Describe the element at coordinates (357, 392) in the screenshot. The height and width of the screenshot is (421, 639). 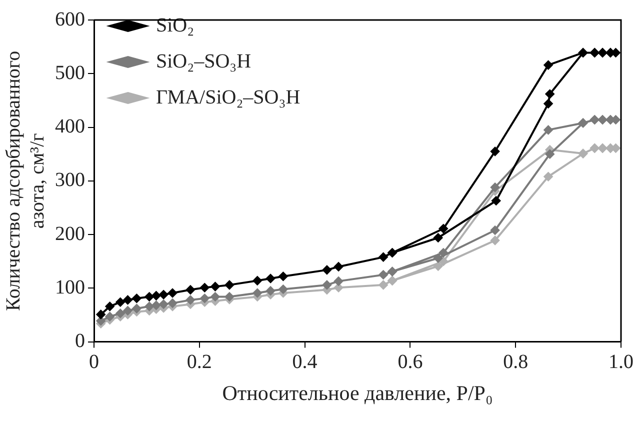
I see `x-axis-title: Относительное давление, P/P₀` at that location.